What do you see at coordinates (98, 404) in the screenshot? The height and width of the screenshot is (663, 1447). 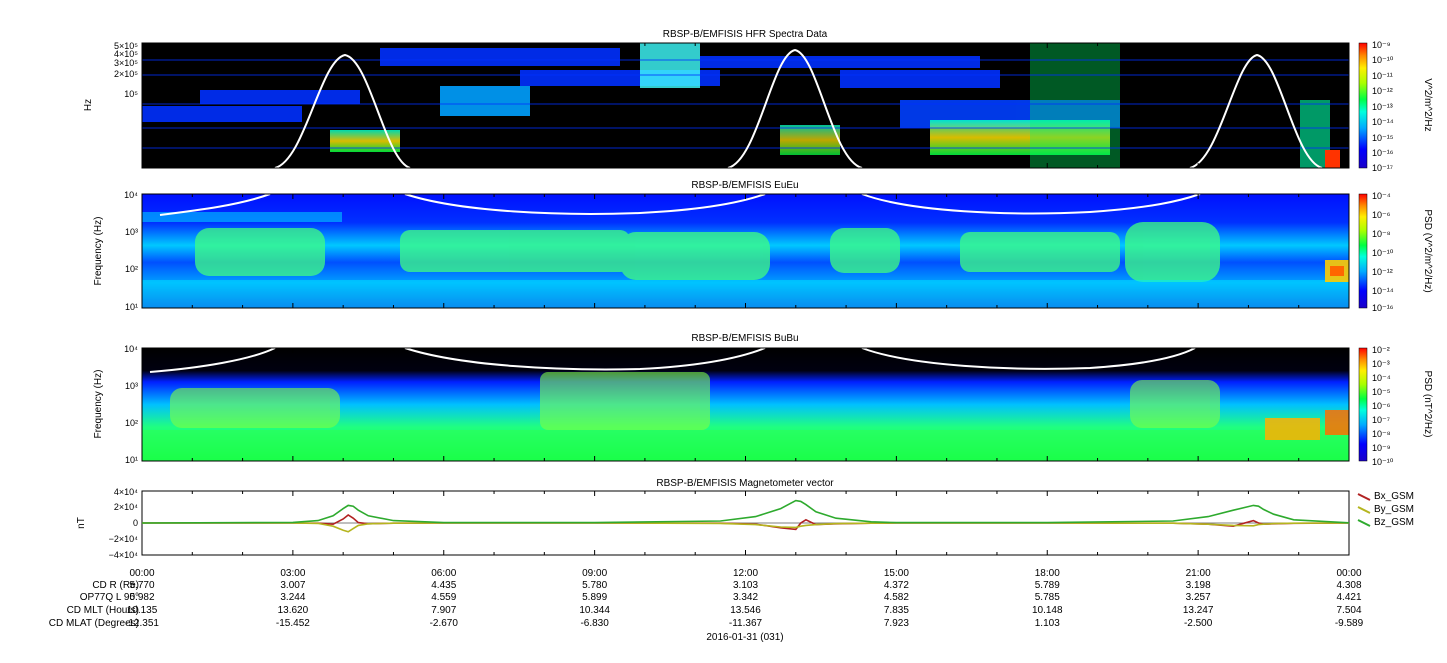 I see `bubu-y-axis-label: Frequency (Hz)` at bounding box center [98, 404].